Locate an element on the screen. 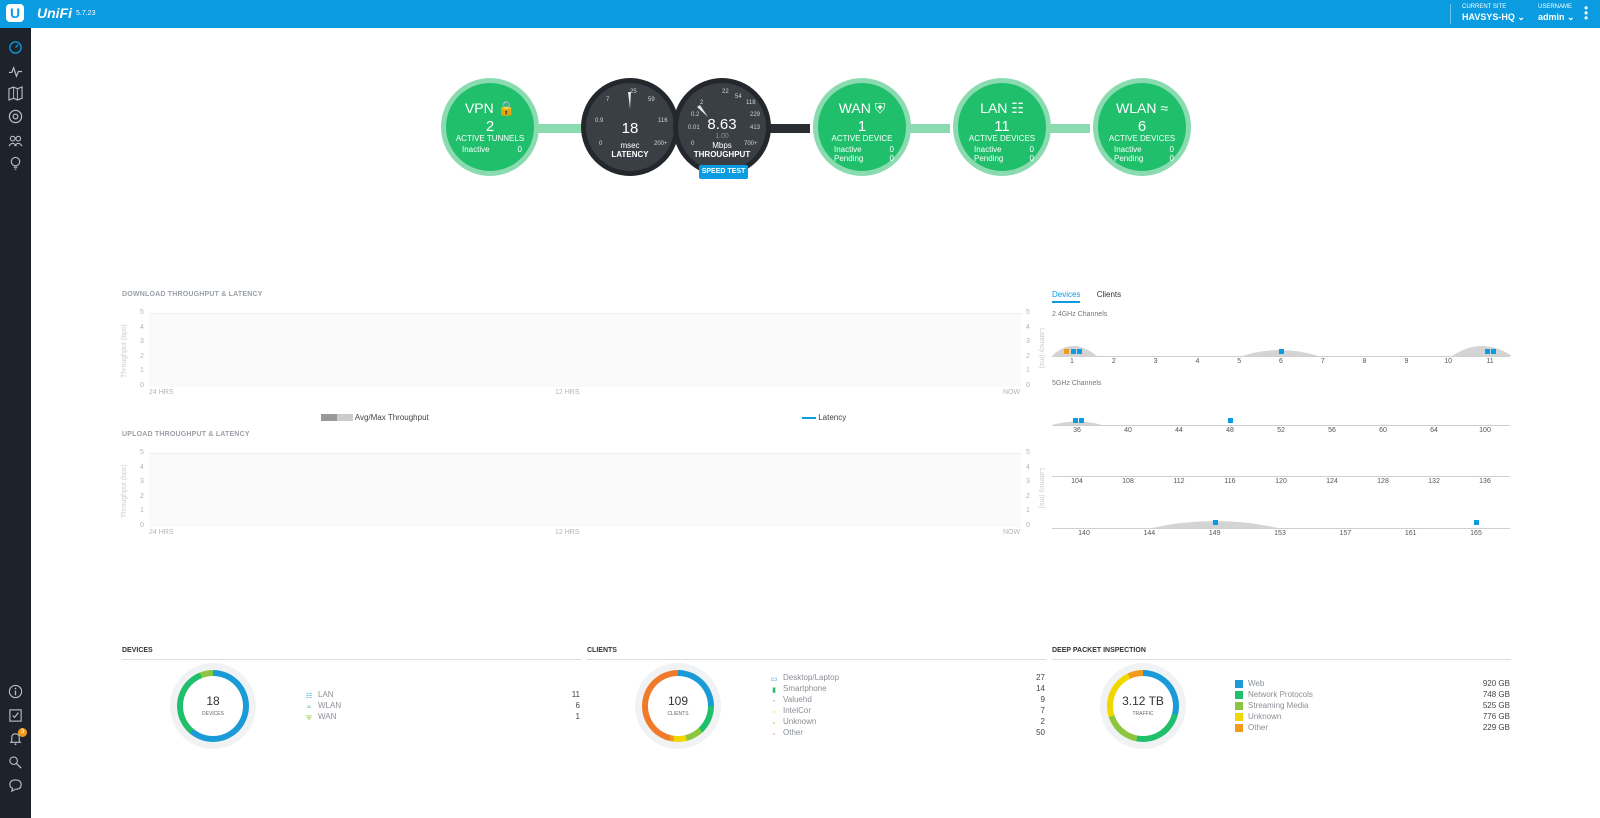 This screenshot has width=1600, height=818. dpi-panel-title: DEEP PACKET INSPECTION is located at coordinates (1099, 650).